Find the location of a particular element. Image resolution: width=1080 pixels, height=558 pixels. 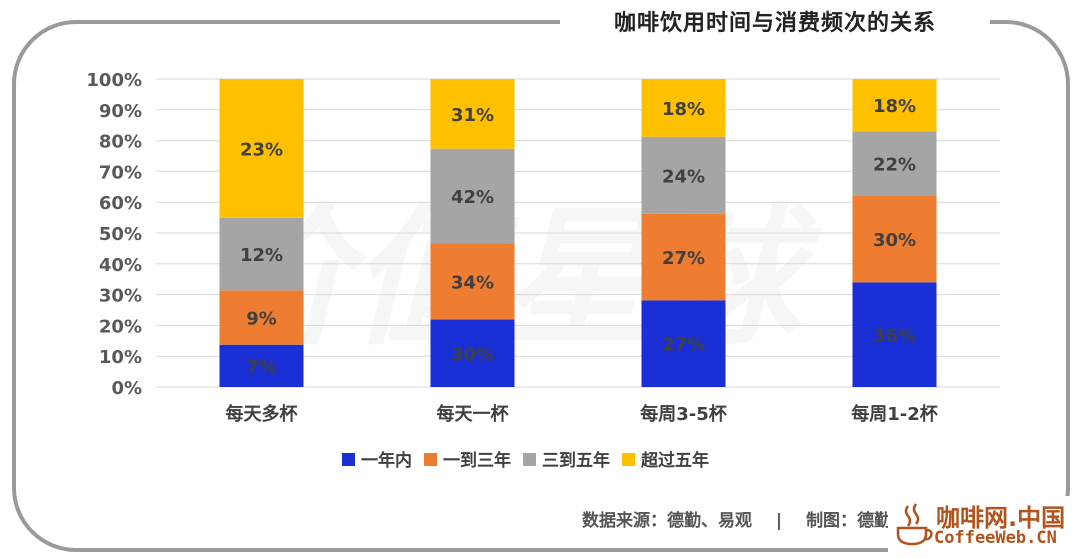

legend-label: 一到三年 is located at coordinates (477, 460).